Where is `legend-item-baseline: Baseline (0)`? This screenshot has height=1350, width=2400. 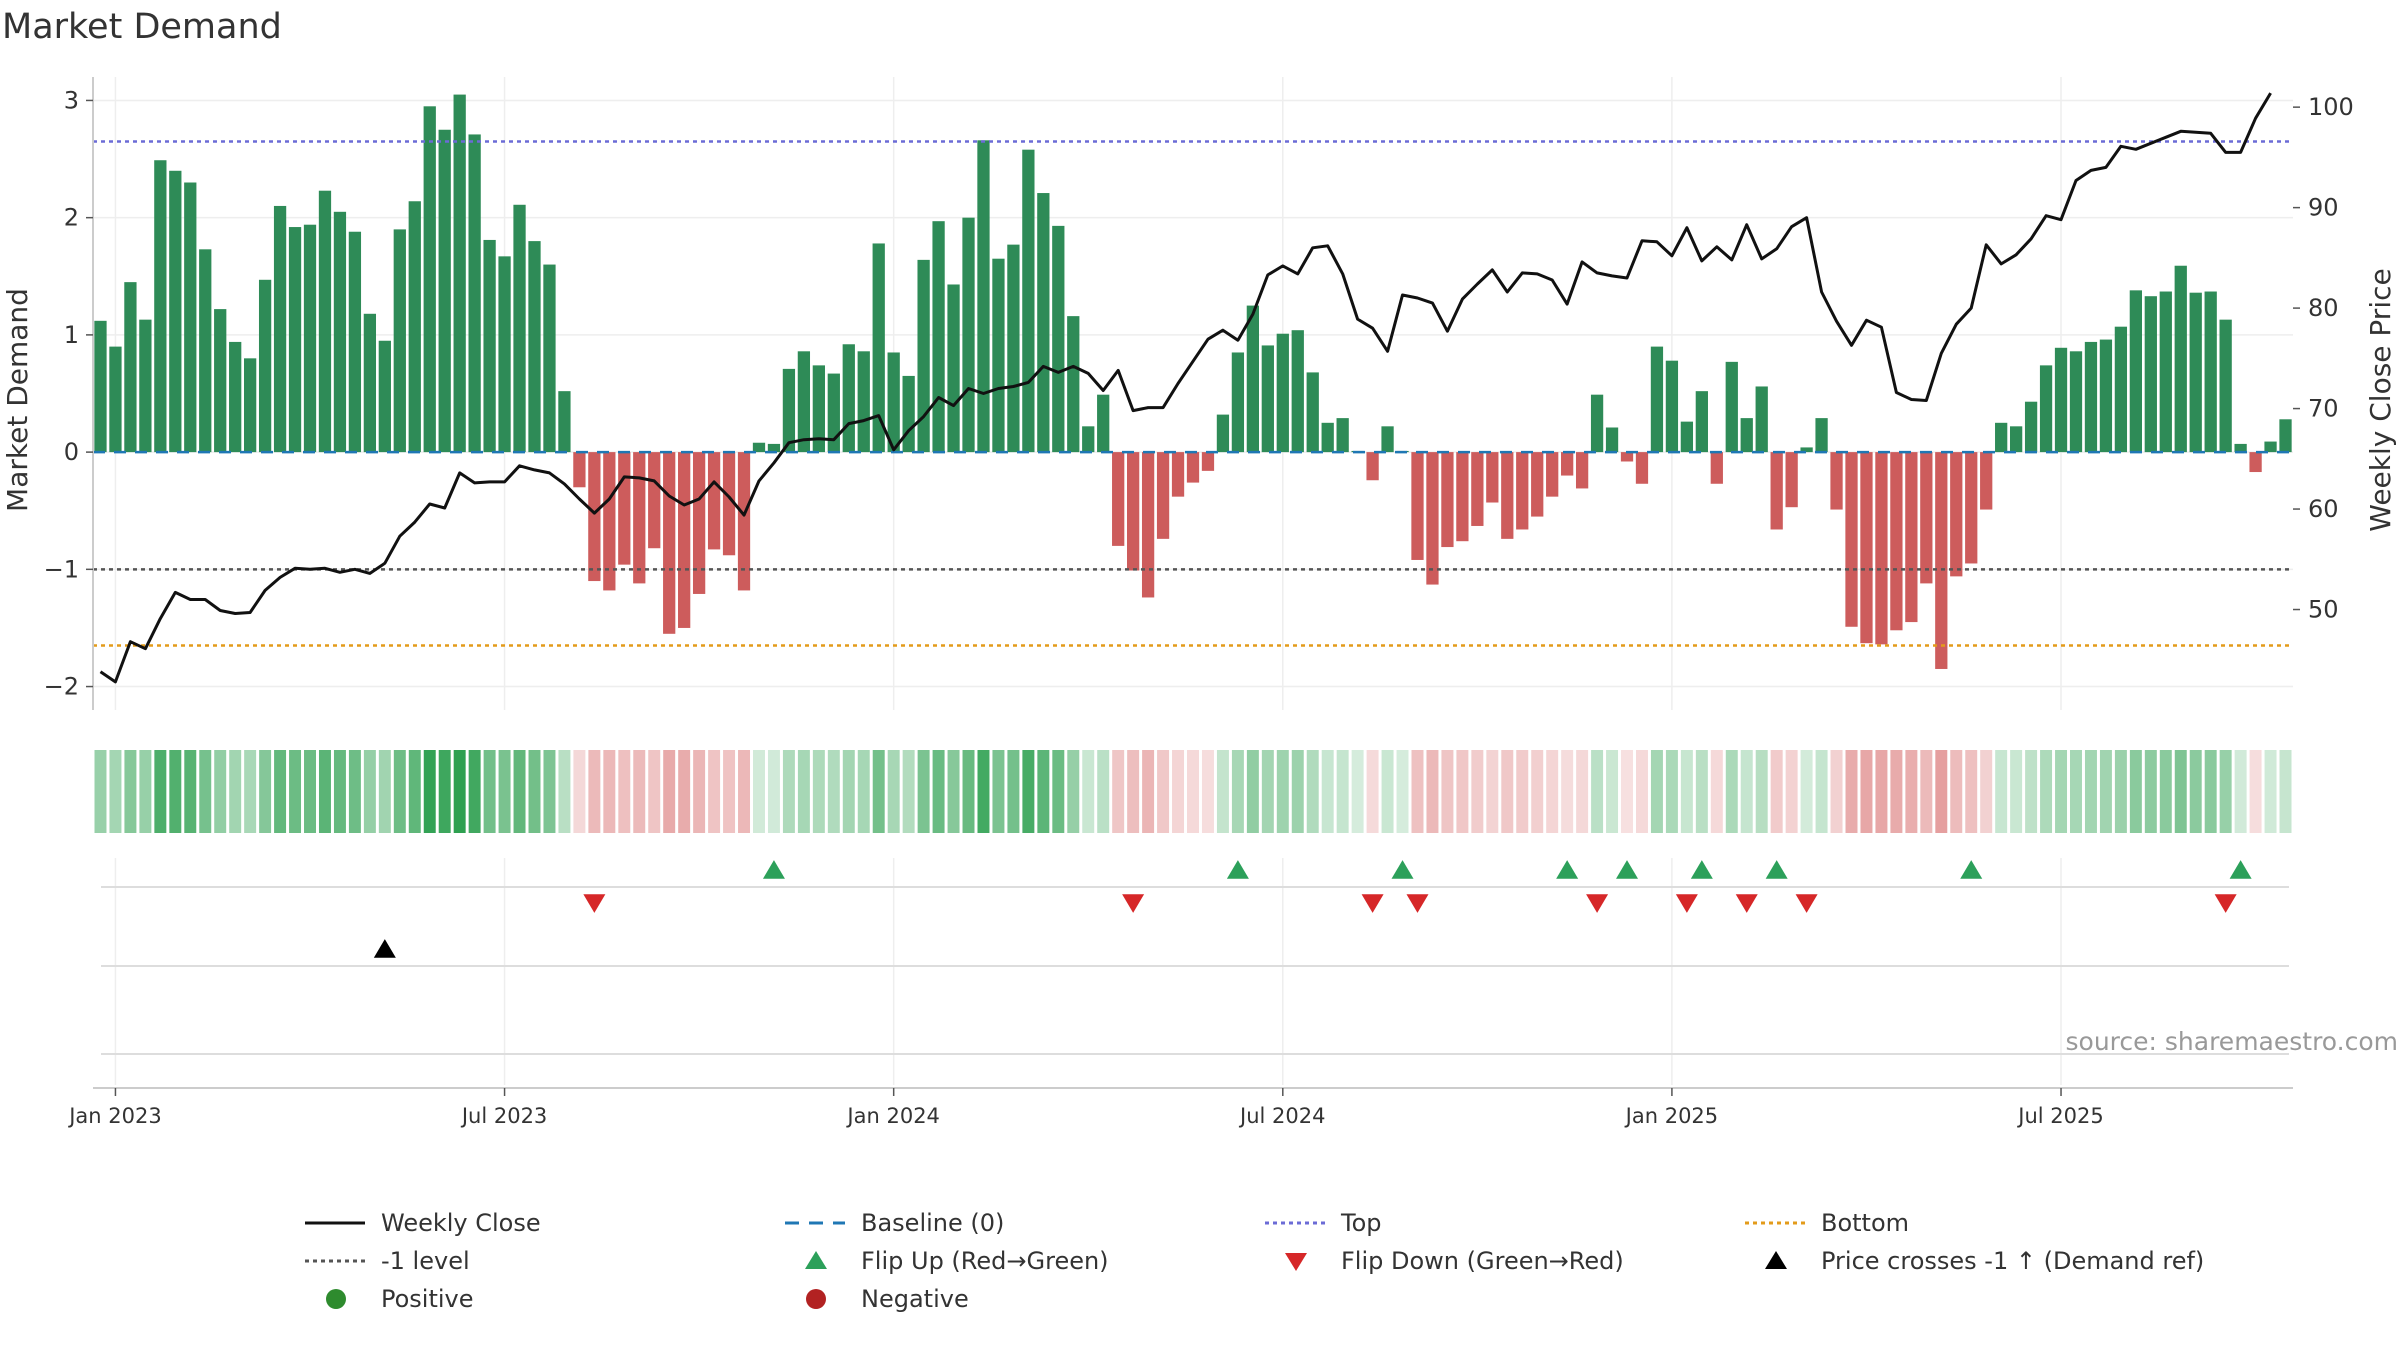
legend-item-baseline: Baseline (0) is located at coordinates (894, 1223).